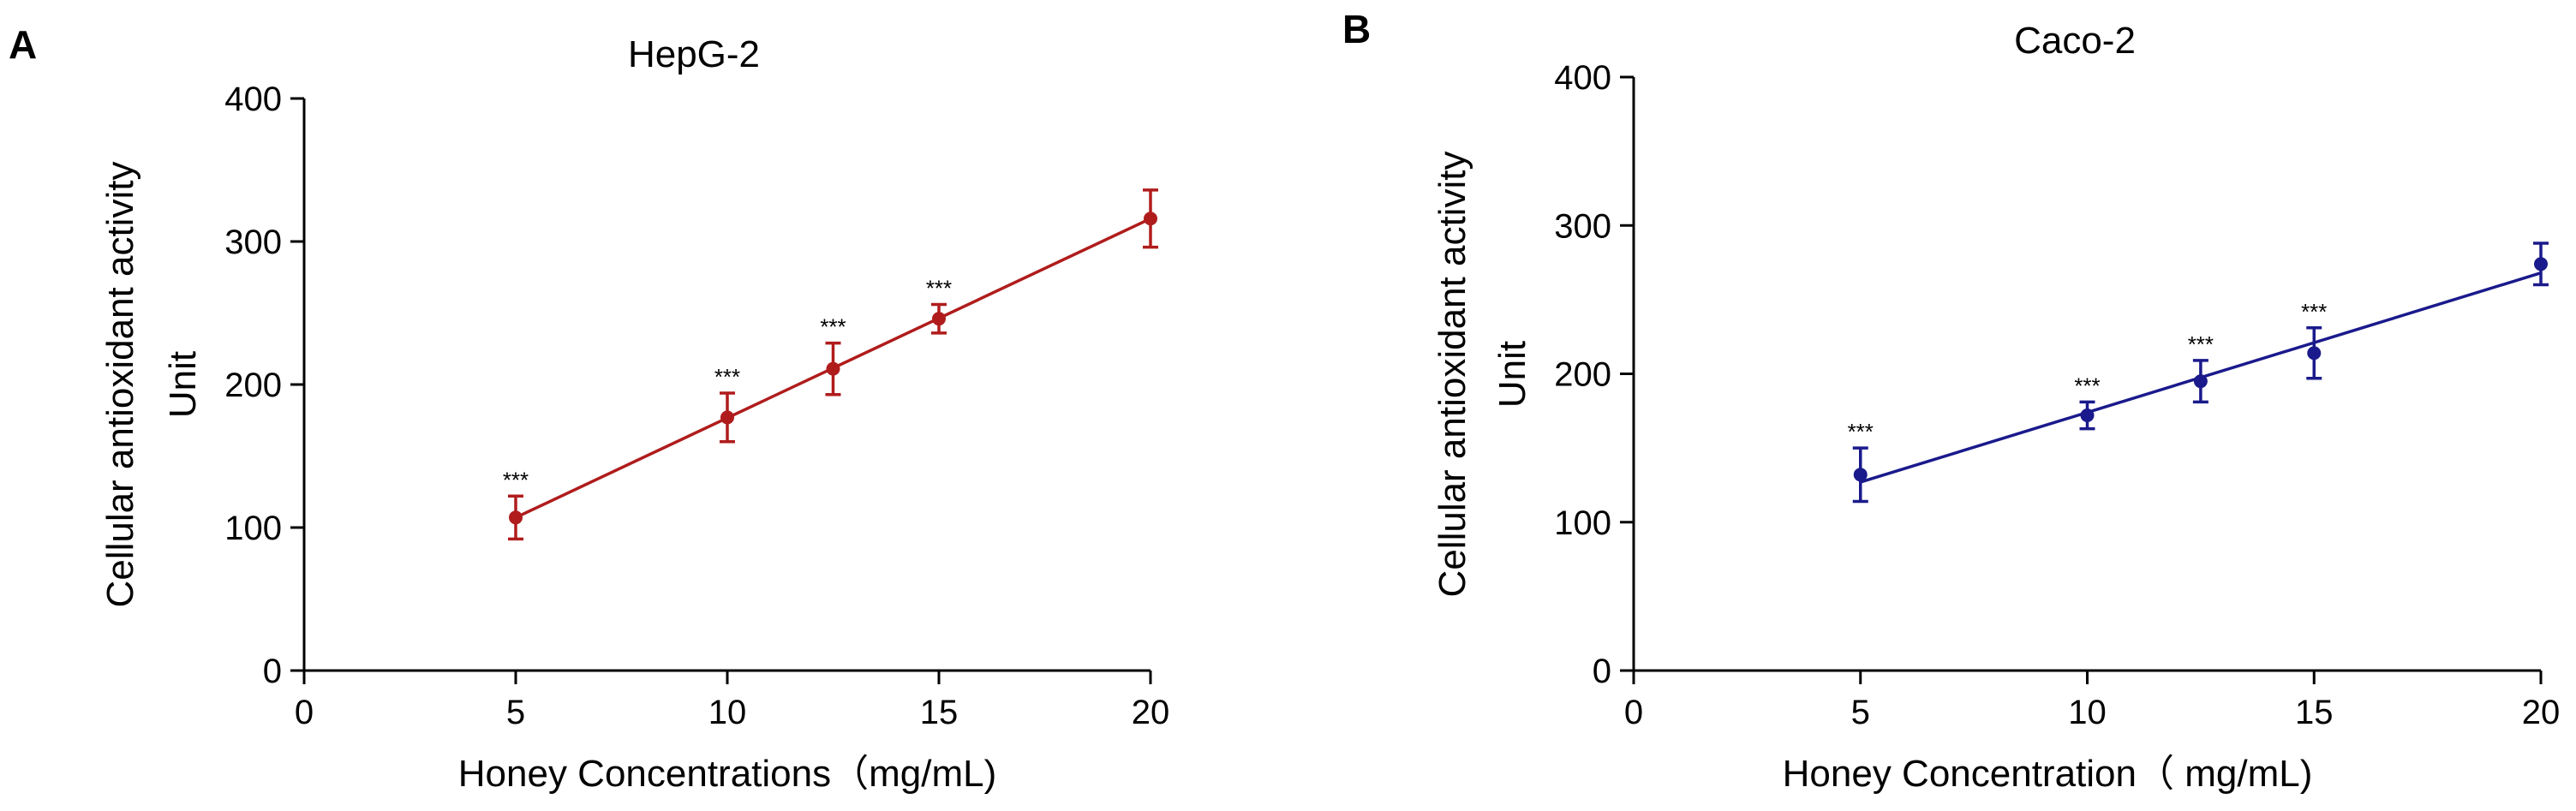 This screenshot has height=811, width=2576. I want to click on chart-title-caco2: Caco-2, so click(2075, 41).